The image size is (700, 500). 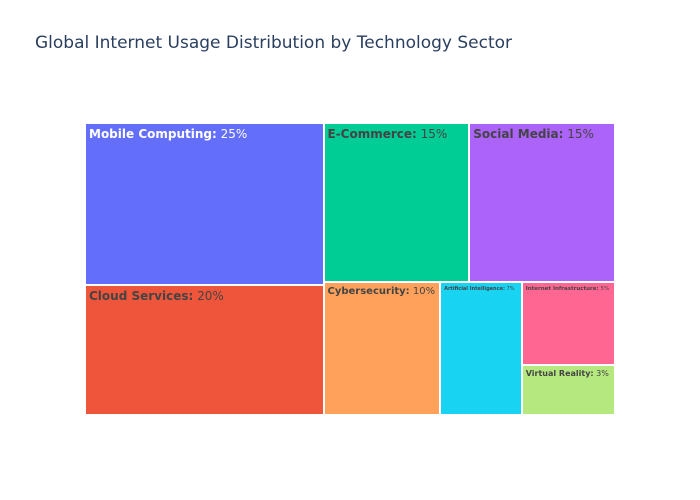 What do you see at coordinates (396, 203) in the screenshot?
I see `tile-e-commerce: E-Commerce: 15%` at bounding box center [396, 203].